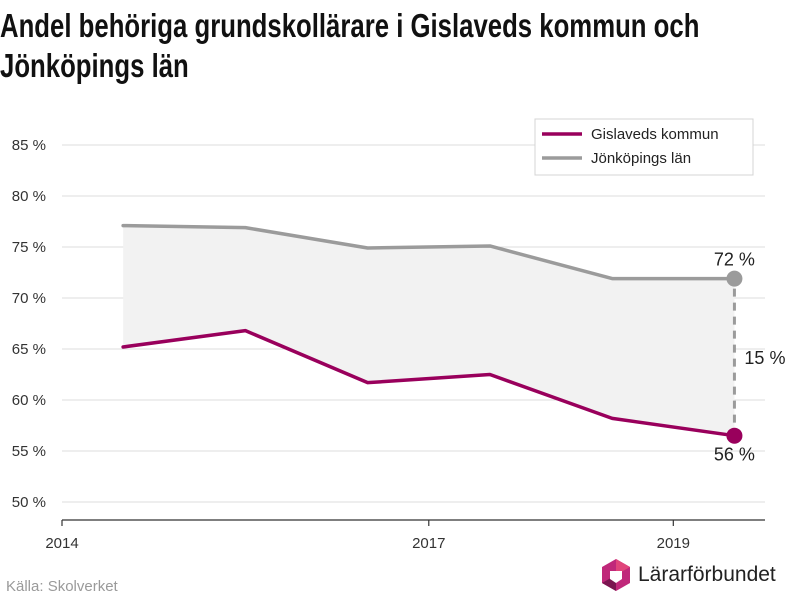  Describe the element at coordinates (62, 586) in the screenshot. I see `source-note: Källa: Skolverket` at that location.